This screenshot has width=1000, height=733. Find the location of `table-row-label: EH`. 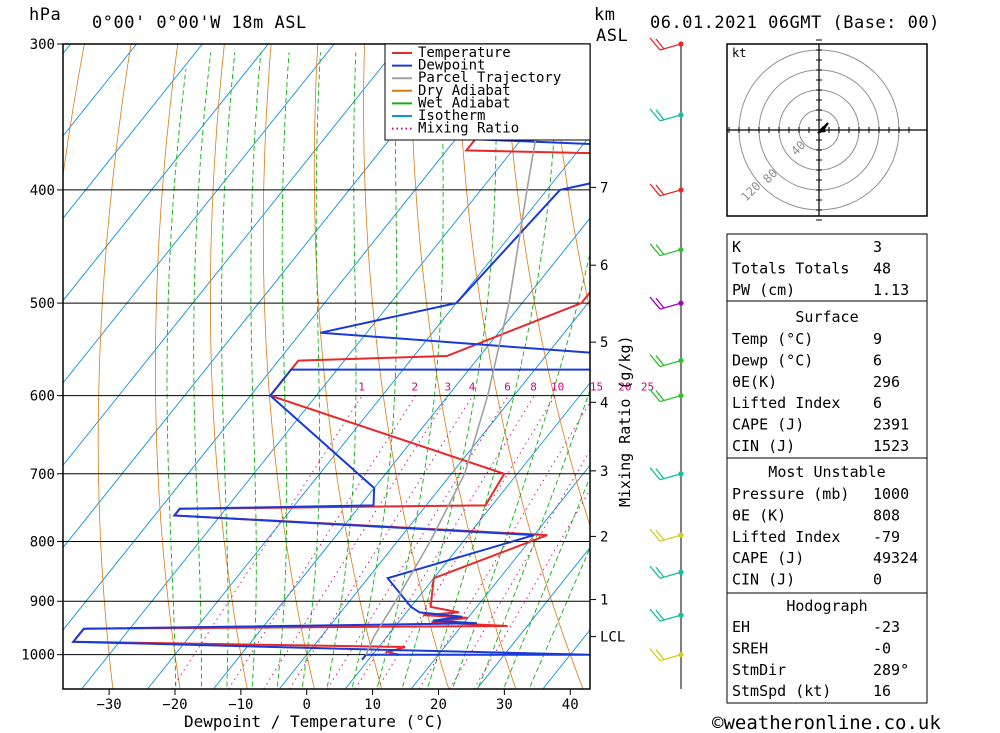

table-row-label: EH is located at coordinates (741, 627).